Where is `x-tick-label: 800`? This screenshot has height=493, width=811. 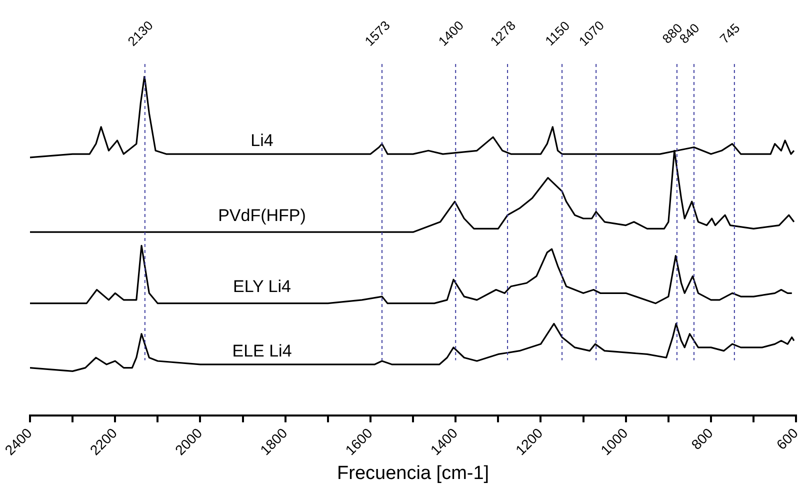
x-tick-label: 800 is located at coordinates (702, 438).